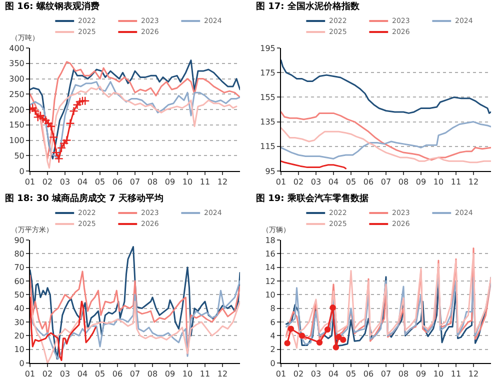 Image resolution: width=500 pixels, height=382 pixels. What do you see at coordinates (16, 125) in the screenshot?
I see `y-tick-label: 150` at bounding box center [16, 125].